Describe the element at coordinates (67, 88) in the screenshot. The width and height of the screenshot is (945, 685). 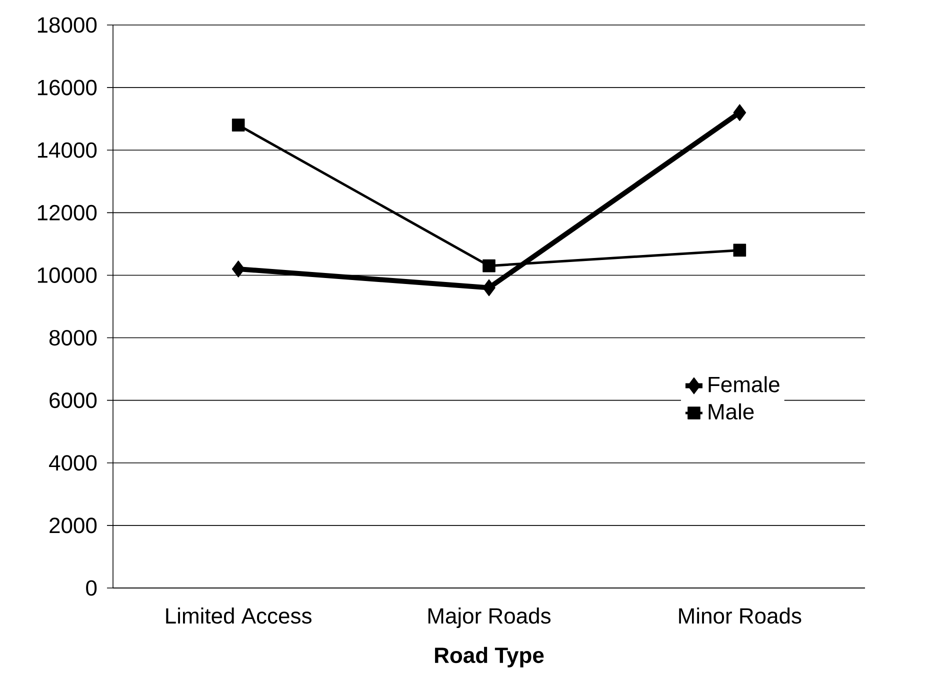
I see `y-tick-label: 16000` at that location.